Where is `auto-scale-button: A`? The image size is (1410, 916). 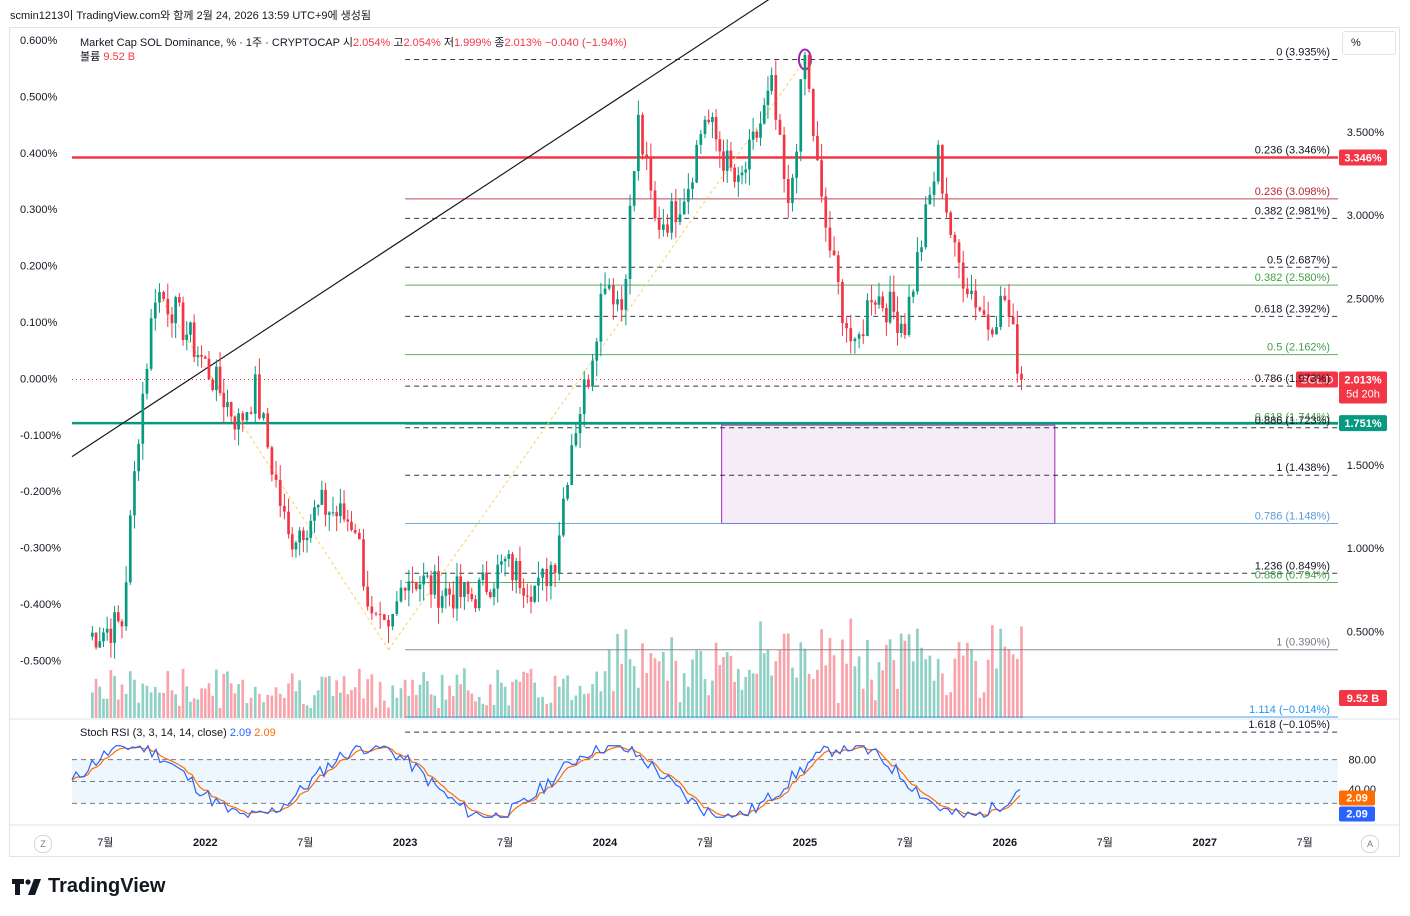
auto-scale-button: A is located at coordinates (1370, 844).